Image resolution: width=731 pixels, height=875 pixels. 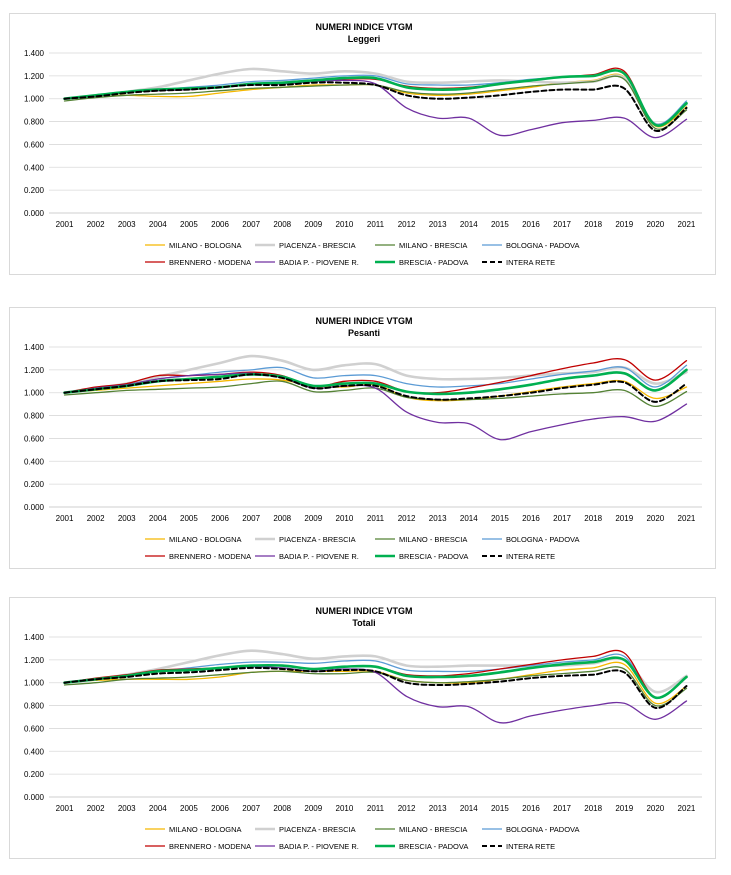 I want to click on x-tick-label: 2020, so click(x=655, y=224).